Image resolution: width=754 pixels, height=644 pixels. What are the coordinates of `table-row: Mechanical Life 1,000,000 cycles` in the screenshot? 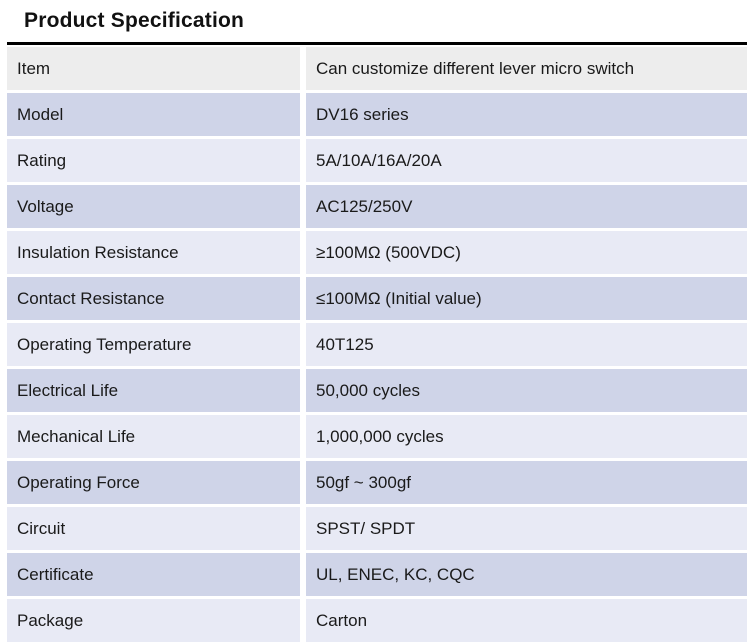 It's located at (377, 436).